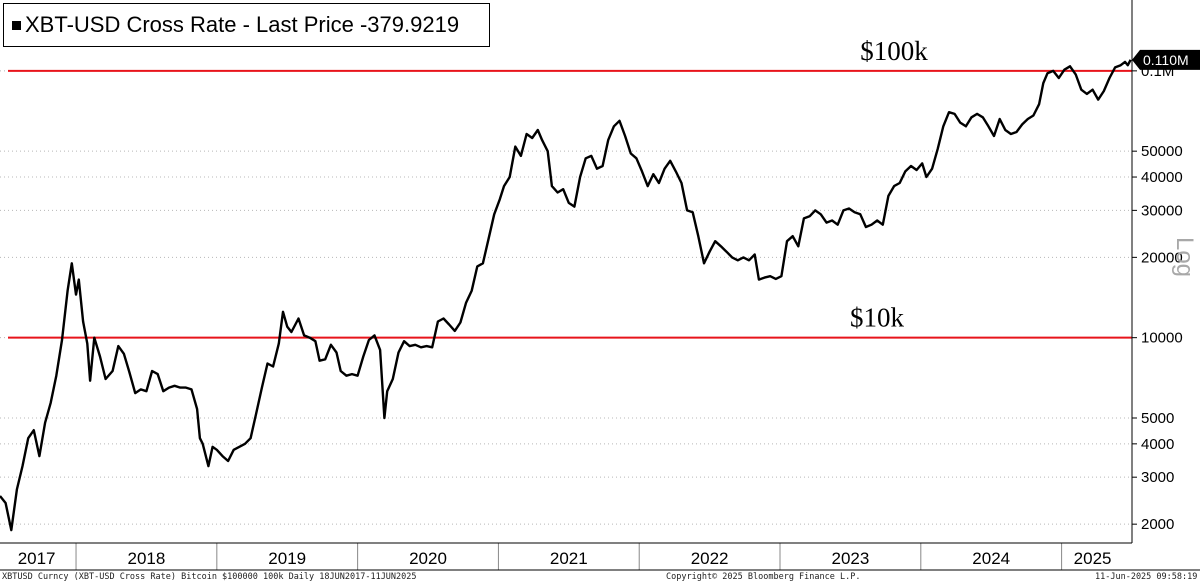  I want to click on y-tick-label: 3000, so click(1157, 477).